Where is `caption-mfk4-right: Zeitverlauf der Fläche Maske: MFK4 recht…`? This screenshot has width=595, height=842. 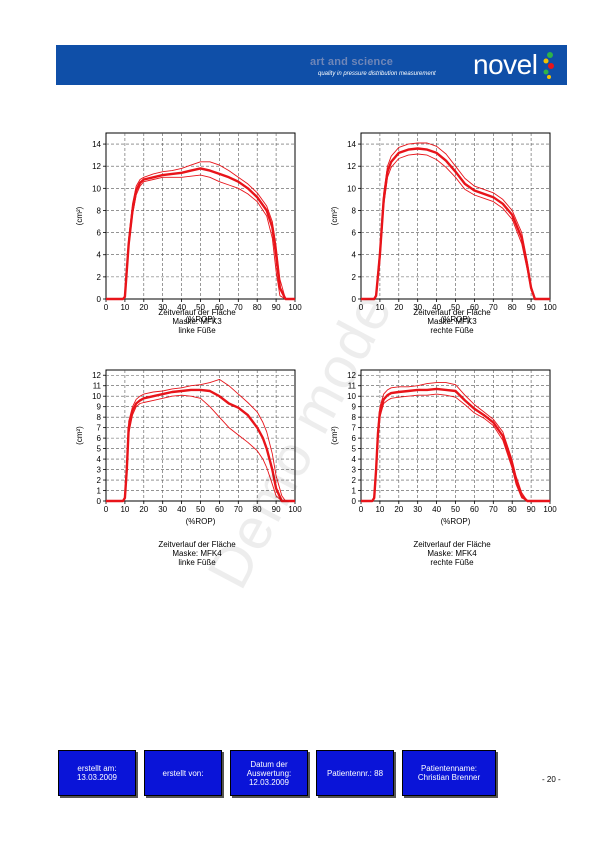
caption-mfk4-right: Zeitverlauf der Fläche Maske: MFK4 recht… is located at coordinates (452, 553).